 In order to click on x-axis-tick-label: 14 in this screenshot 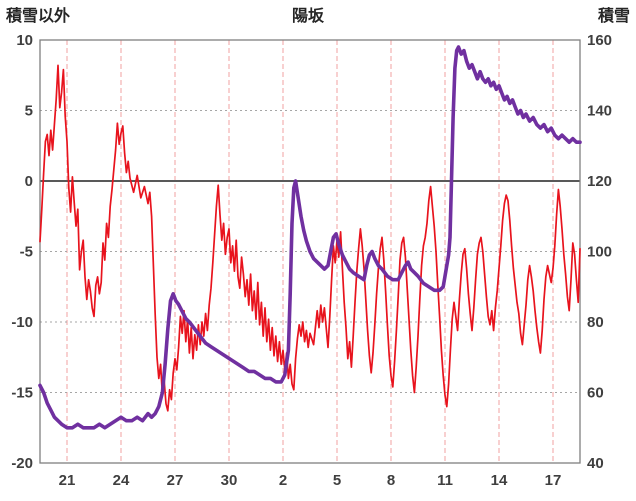, I will do `click(499, 480)`.